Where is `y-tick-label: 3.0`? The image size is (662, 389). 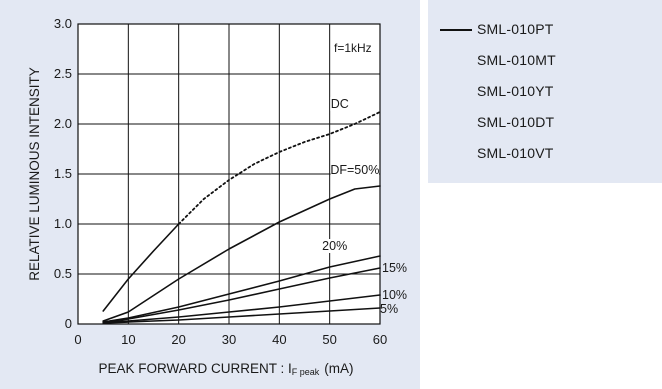
y-tick-label: 3.0 is located at coordinates (63, 23).